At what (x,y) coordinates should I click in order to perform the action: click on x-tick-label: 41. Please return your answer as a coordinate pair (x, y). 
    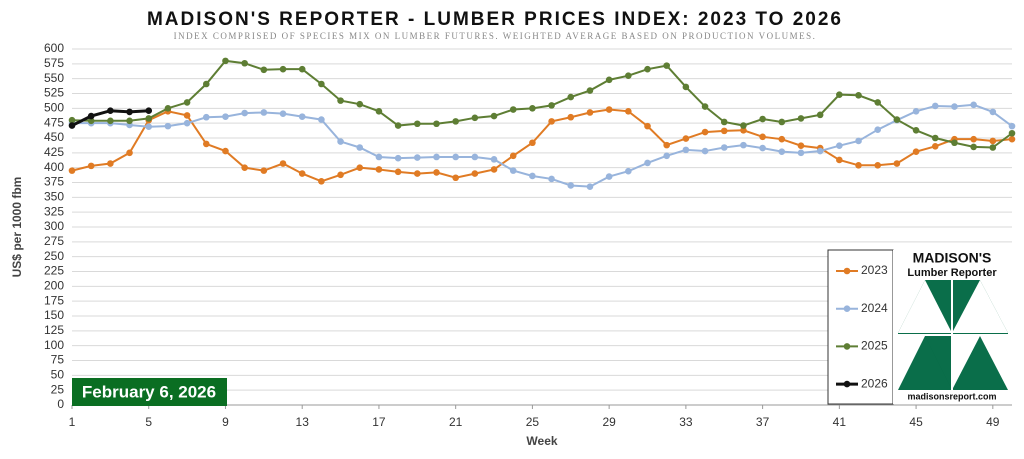
    Looking at the image, I should click on (840, 422).